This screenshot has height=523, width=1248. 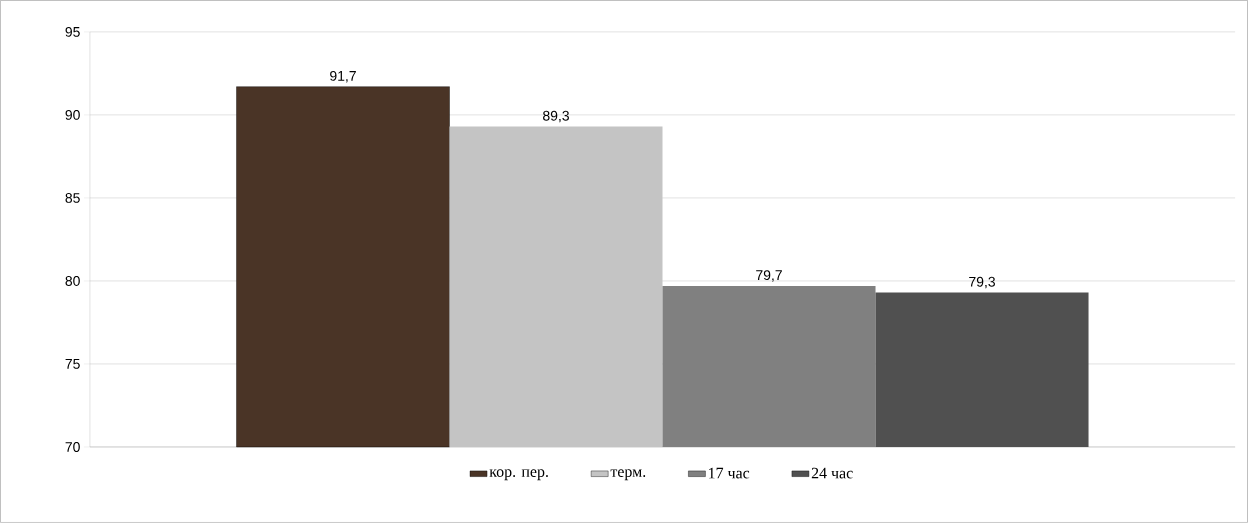 I want to click on legend-label: 17 час, so click(x=729, y=473).